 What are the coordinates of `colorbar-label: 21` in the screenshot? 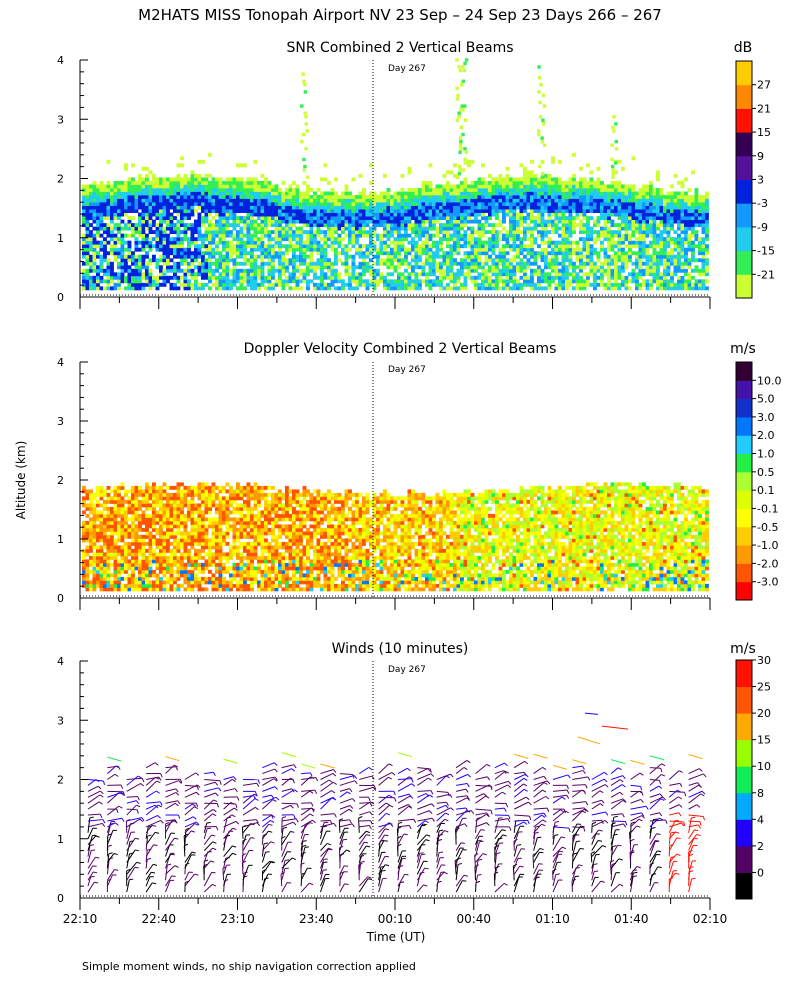 It's located at (764, 108).